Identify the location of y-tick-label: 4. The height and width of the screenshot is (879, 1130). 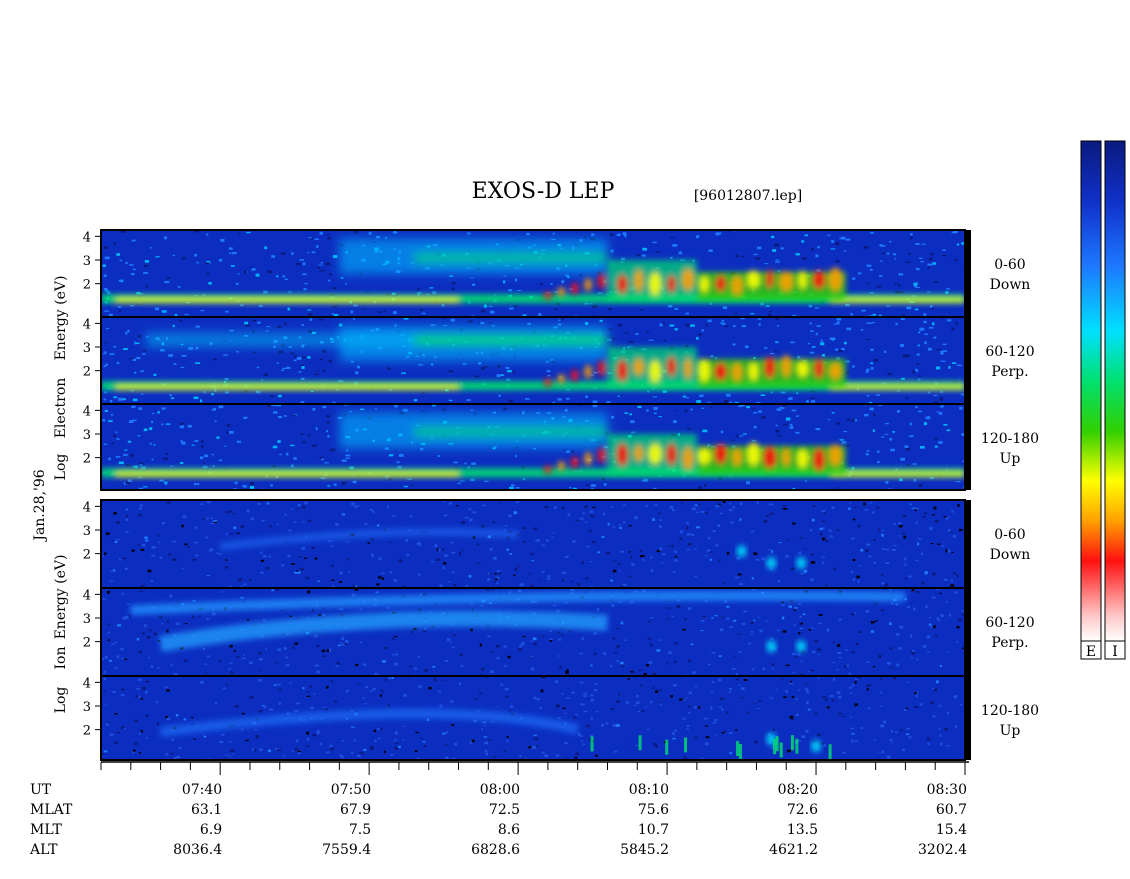
(87, 237).